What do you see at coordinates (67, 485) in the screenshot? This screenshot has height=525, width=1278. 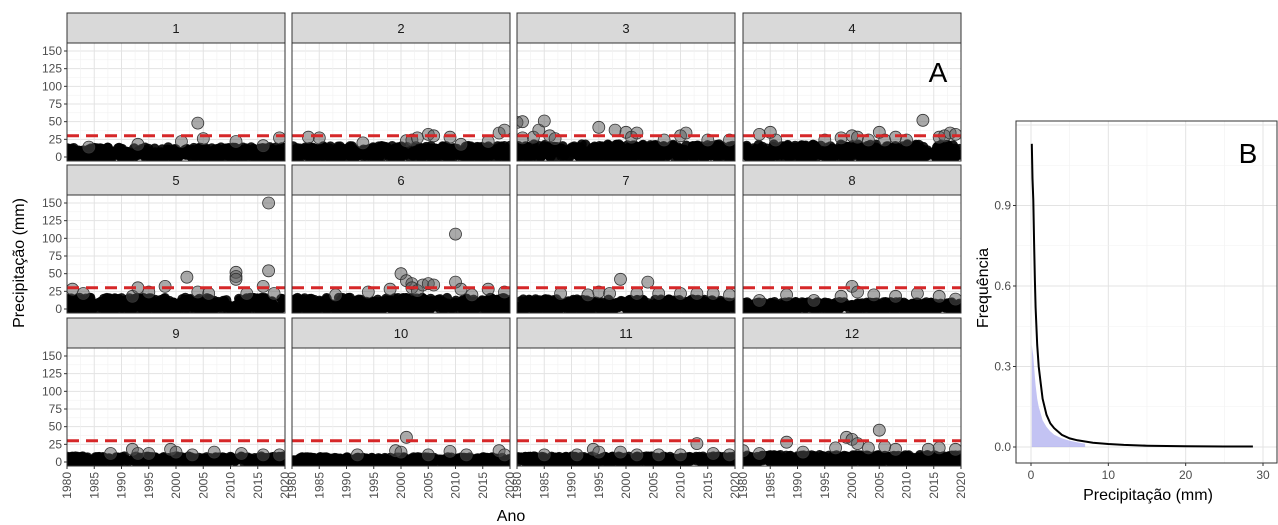 I see `x-tick-label: 1980` at bounding box center [67, 485].